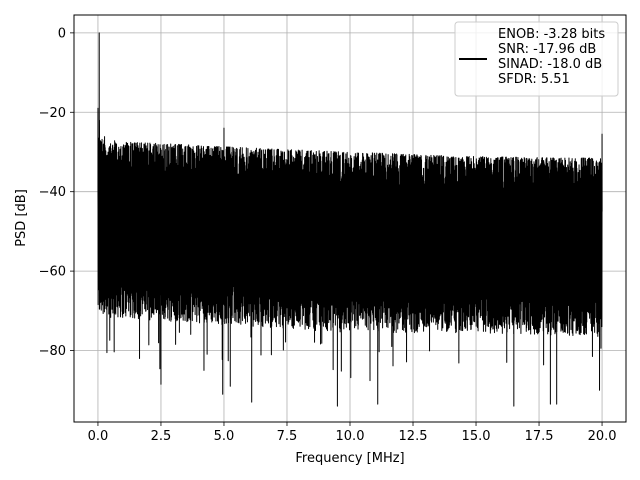  What do you see at coordinates (52, 351) in the screenshot?
I see `y-tick-label: −80` at bounding box center [52, 351].